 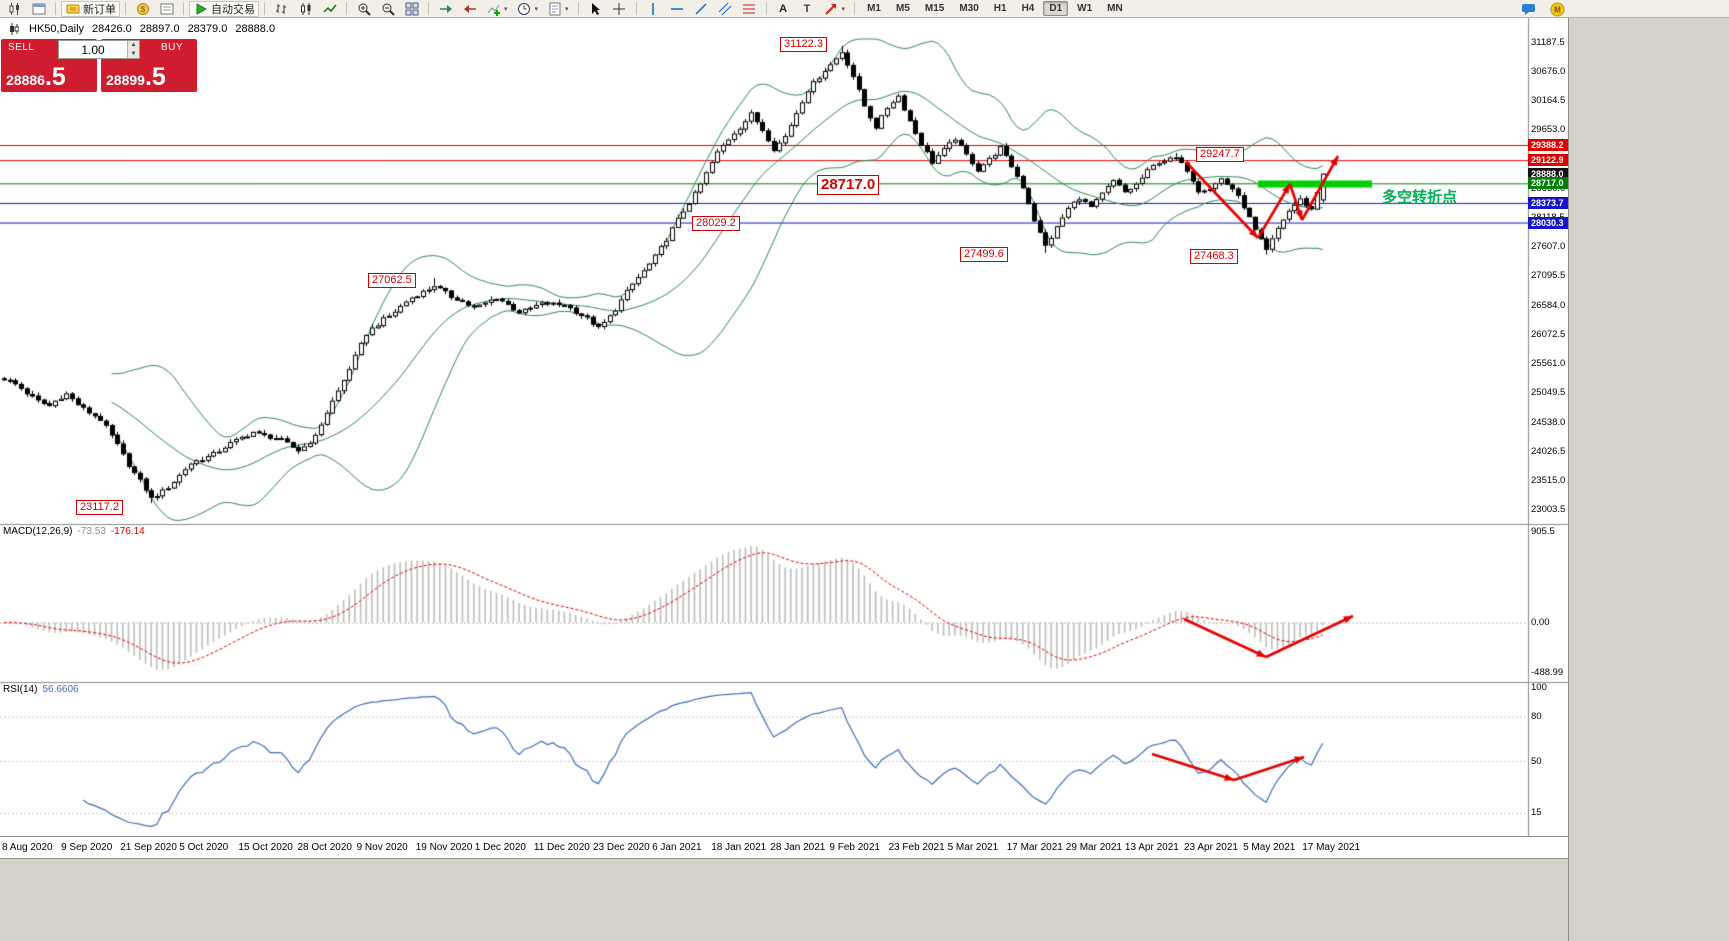 What do you see at coordinates (1548, 480) in the screenshot?
I see `price-axis-label: 23515.0` at bounding box center [1548, 480].